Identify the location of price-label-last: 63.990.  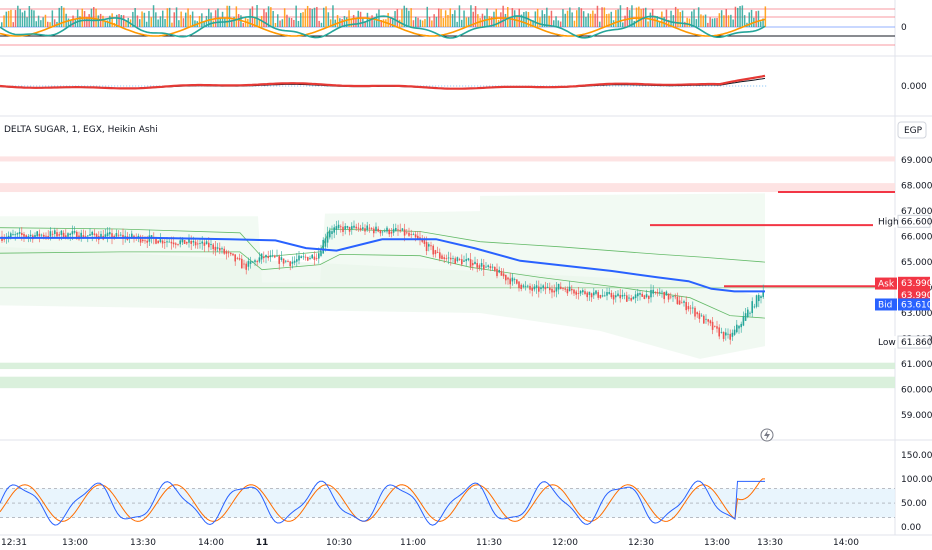
(915, 294).